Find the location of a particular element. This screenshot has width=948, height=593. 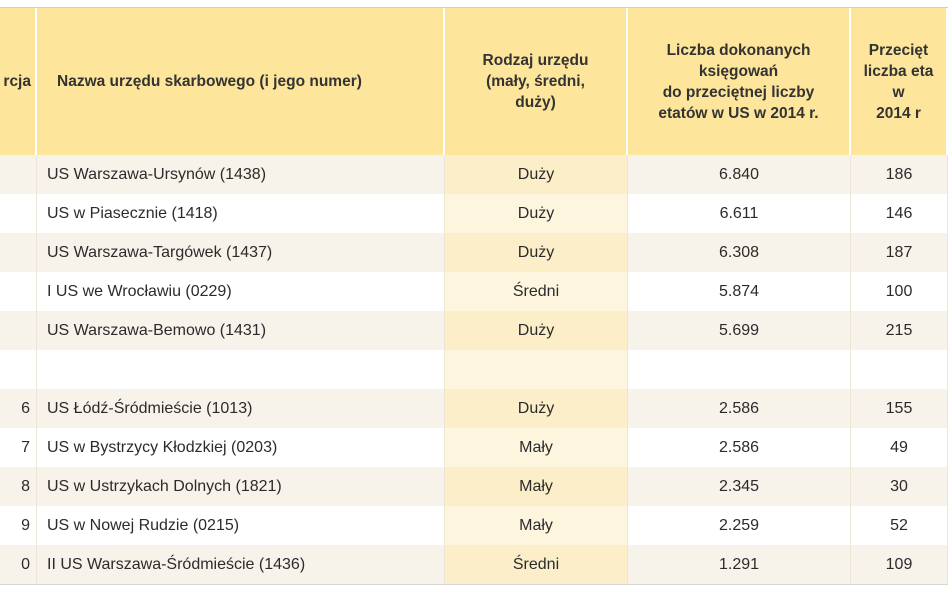

header-line: Rodzaj urzędu is located at coordinates (535, 60).